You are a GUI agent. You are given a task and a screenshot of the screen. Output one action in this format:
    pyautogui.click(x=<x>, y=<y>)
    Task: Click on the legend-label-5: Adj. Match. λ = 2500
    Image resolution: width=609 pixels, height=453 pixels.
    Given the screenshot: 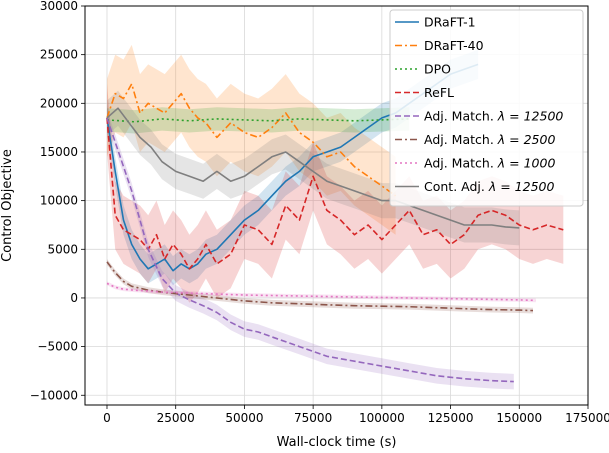 What is the action you would take?
    pyautogui.click(x=489, y=139)
    